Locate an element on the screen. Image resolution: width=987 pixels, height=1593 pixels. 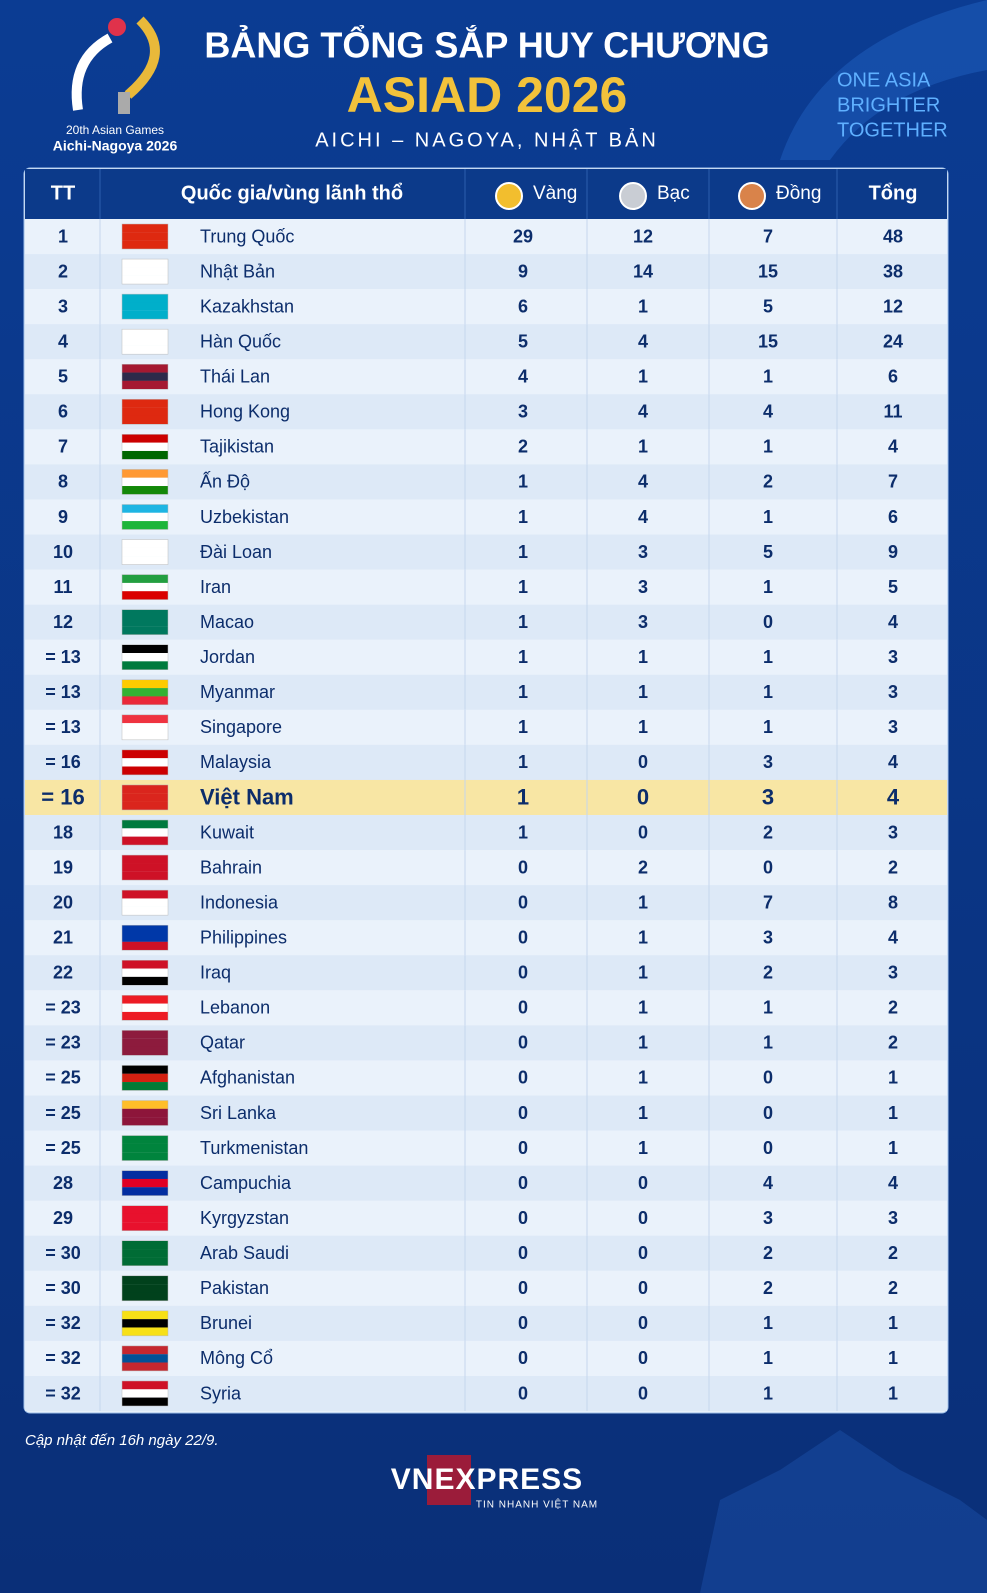
country-name: Trung Quốc is located at coordinates (247, 236).